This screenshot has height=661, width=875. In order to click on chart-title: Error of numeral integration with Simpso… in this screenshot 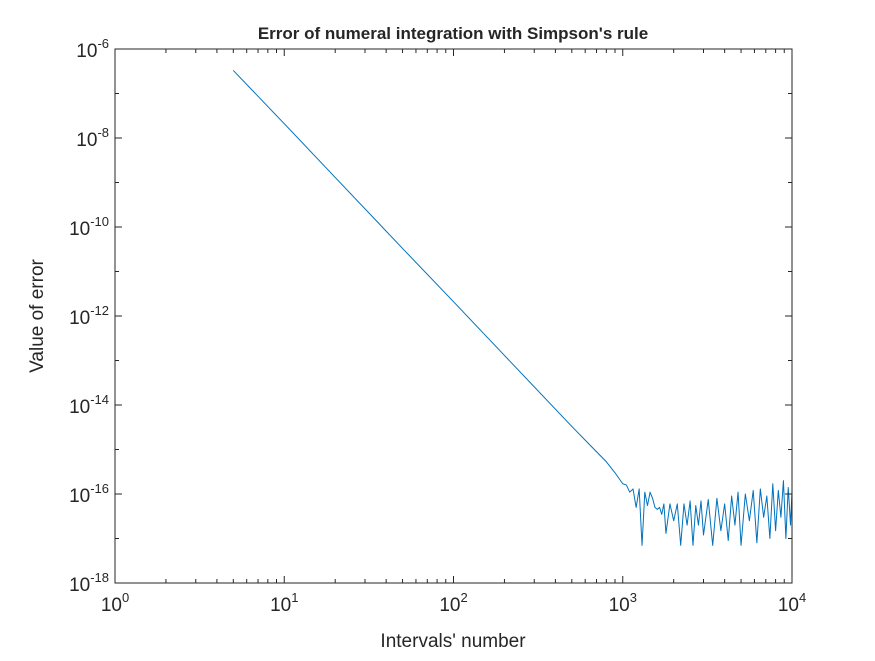, I will do `click(453, 33)`.